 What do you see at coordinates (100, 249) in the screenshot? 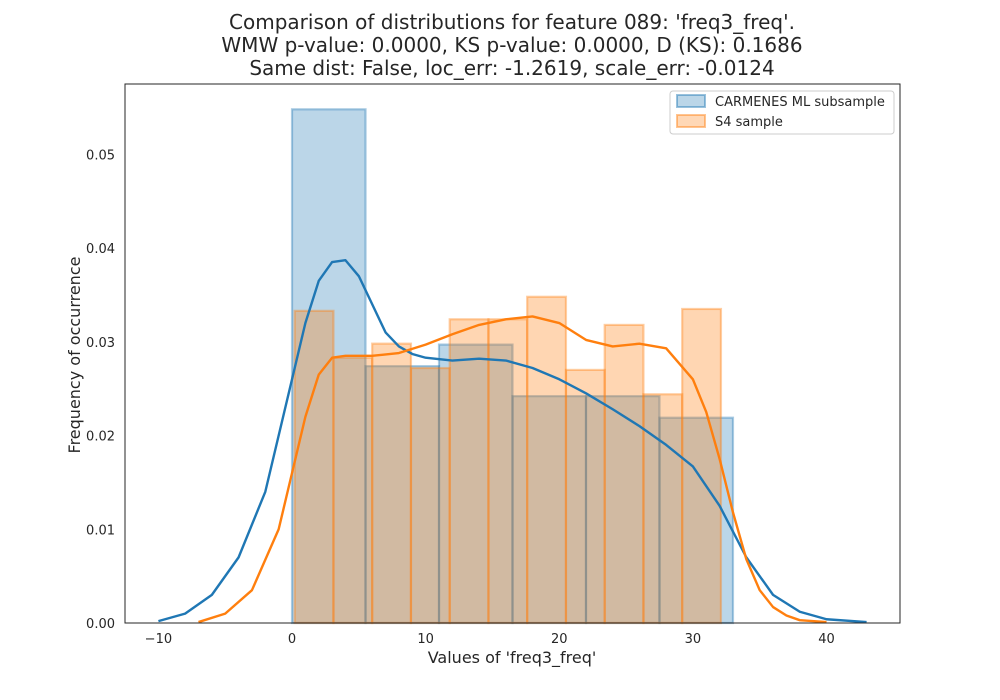
I see `y-tick-label: 0.04` at bounding box center [100, 249].